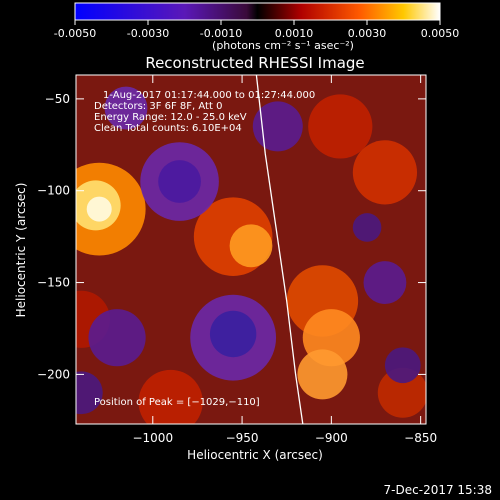  Describe the element at coordinates (53, 283) in the screenshot. I see `y-tick-label: −150` at that location.